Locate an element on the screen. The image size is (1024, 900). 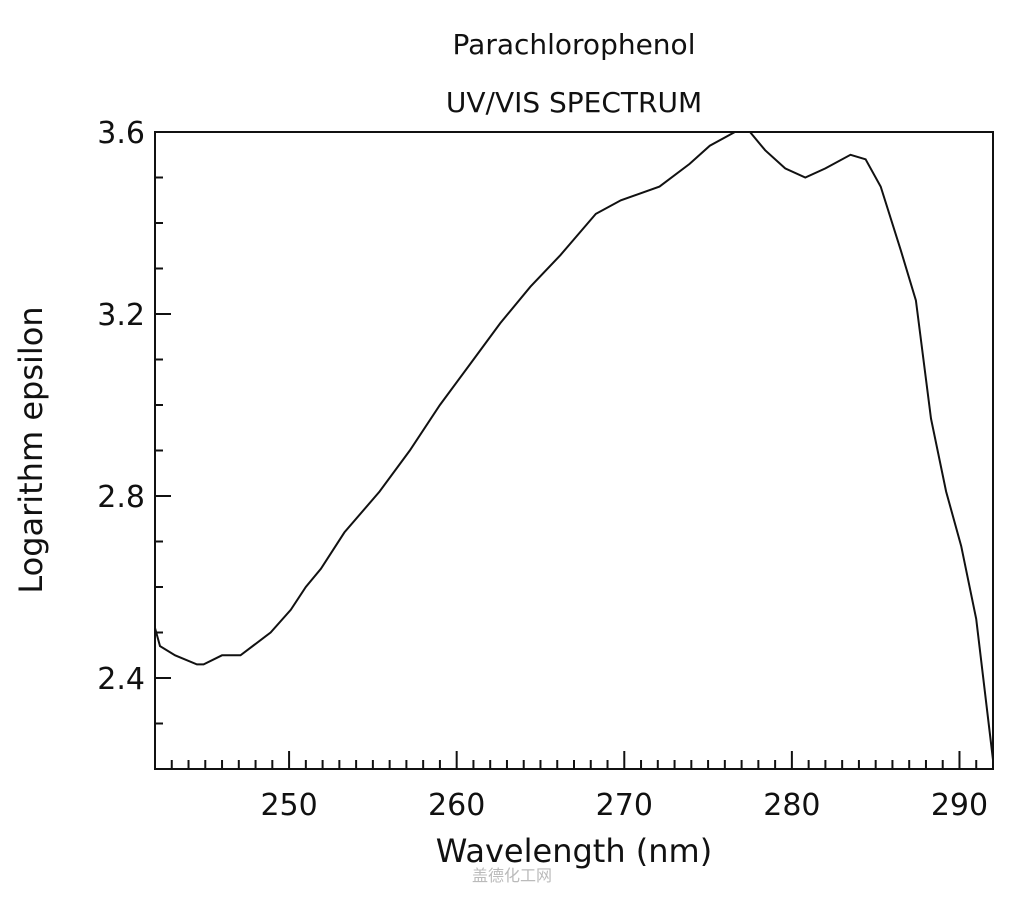
x-axis: 250 260 270 280 290 is located at coordinates (574, 787).